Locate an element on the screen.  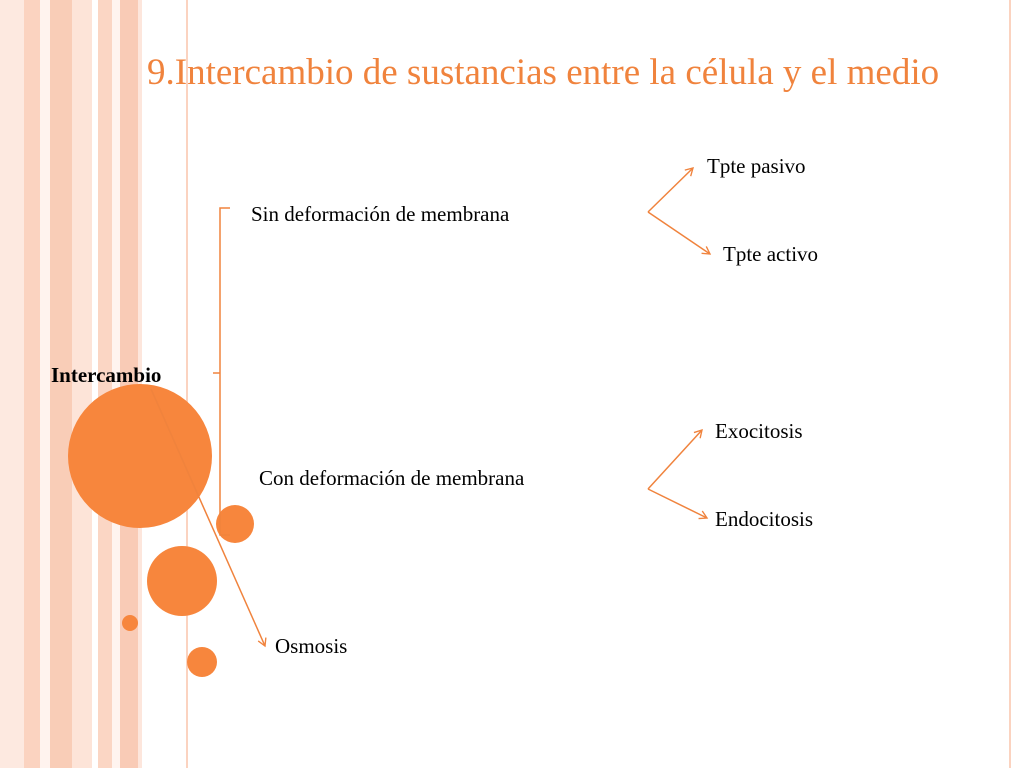
branch-label-con-deformacion: Con deformación de membrana is located at coordinates (392, 478).